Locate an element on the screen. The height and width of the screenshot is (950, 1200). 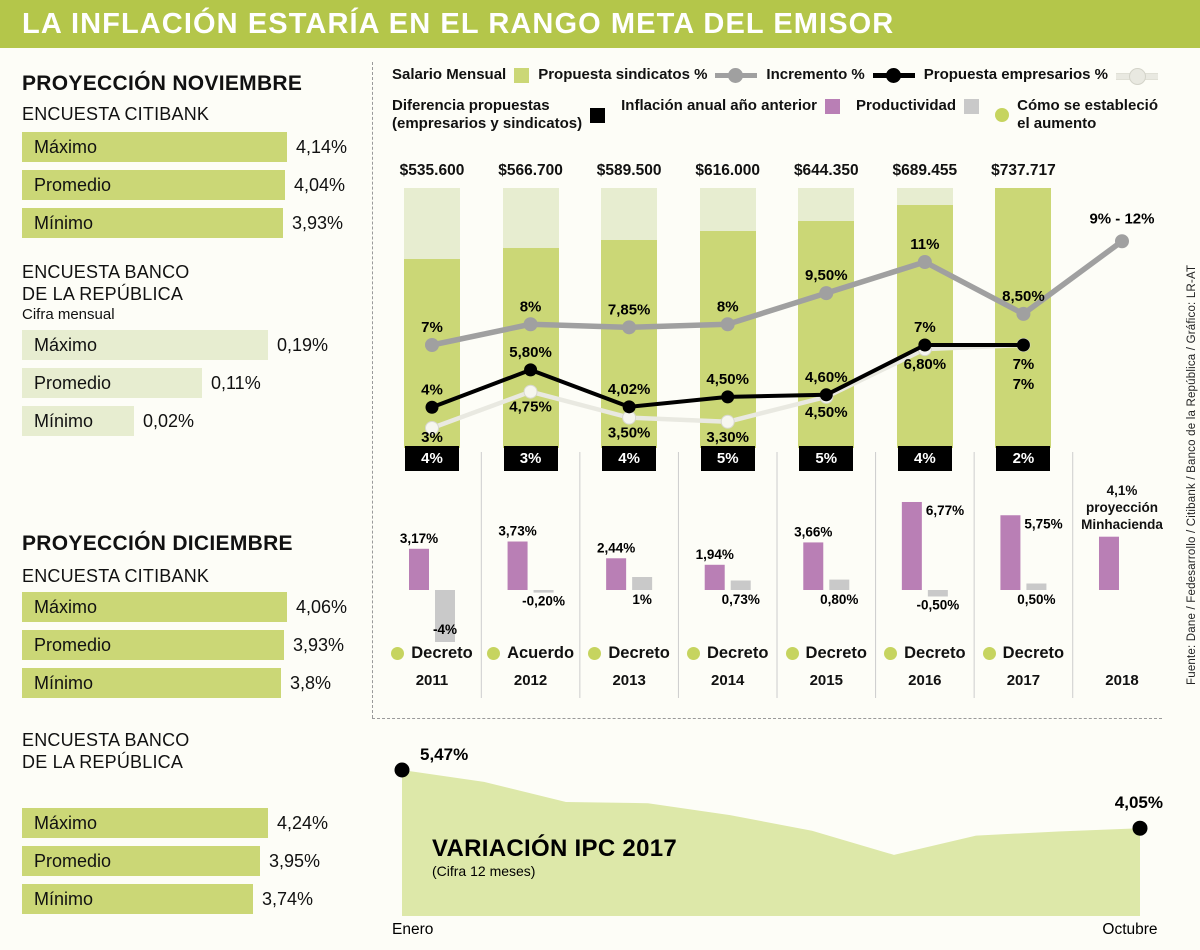
projection-note: 4,1% proyección Minhacienda is located at coordinates (1122, 507).